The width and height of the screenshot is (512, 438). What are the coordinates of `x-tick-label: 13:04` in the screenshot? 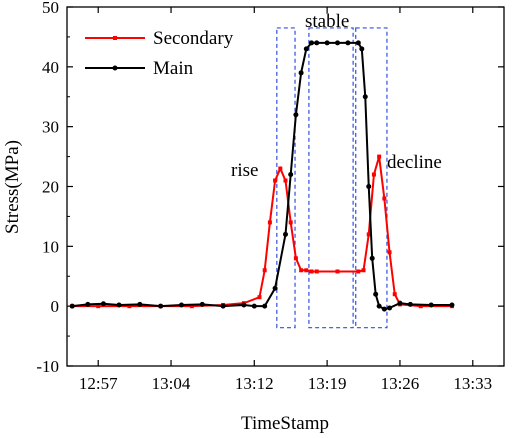 It's located at (171, 383).